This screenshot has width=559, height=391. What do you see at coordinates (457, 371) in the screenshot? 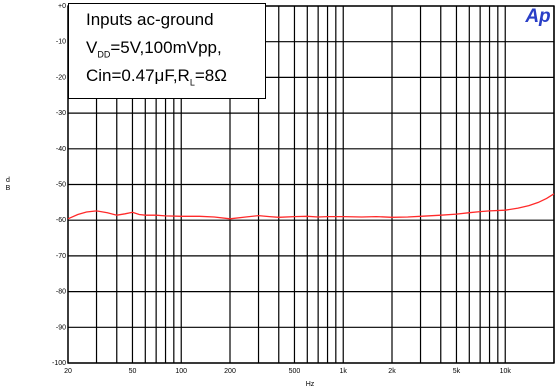
I see `x-tick-label: 5k` at bounding box center [457, 371].